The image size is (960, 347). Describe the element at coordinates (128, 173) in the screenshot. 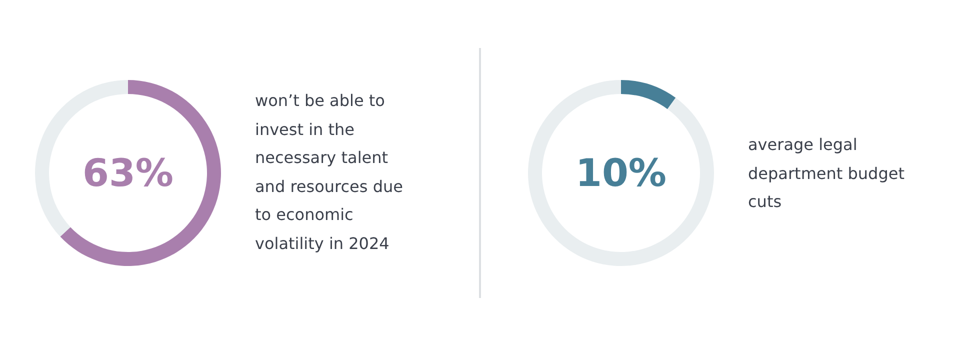

I see `text: 63%` at that location.